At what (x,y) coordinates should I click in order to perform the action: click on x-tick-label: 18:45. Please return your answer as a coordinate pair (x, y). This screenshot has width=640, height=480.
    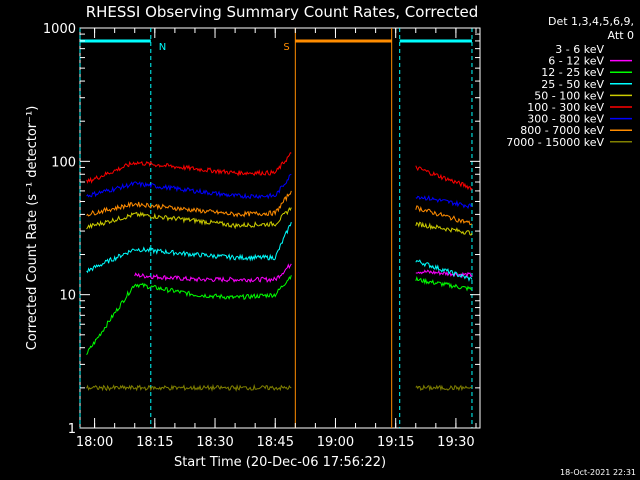
    Looking at the image, I should click on (275, 442).